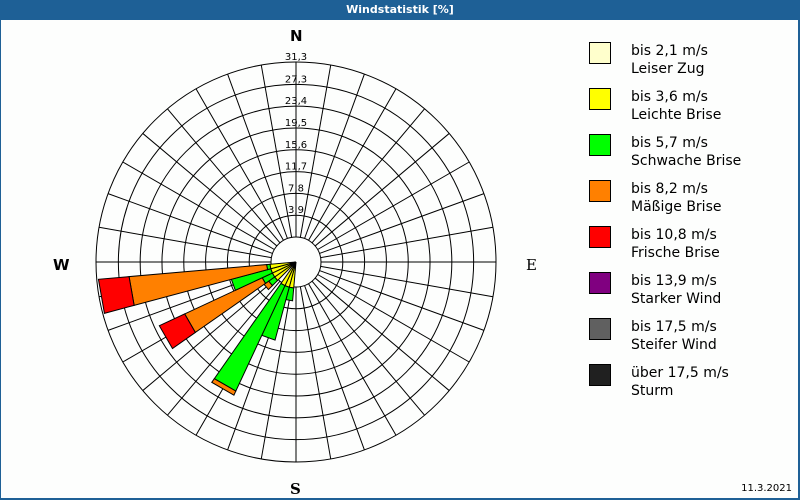 This screenshot has width=800, height=500. Describe the element at coordinates (680, 373) in the screenshot. I see `legend-range: über 17,5 m/s` at that location.